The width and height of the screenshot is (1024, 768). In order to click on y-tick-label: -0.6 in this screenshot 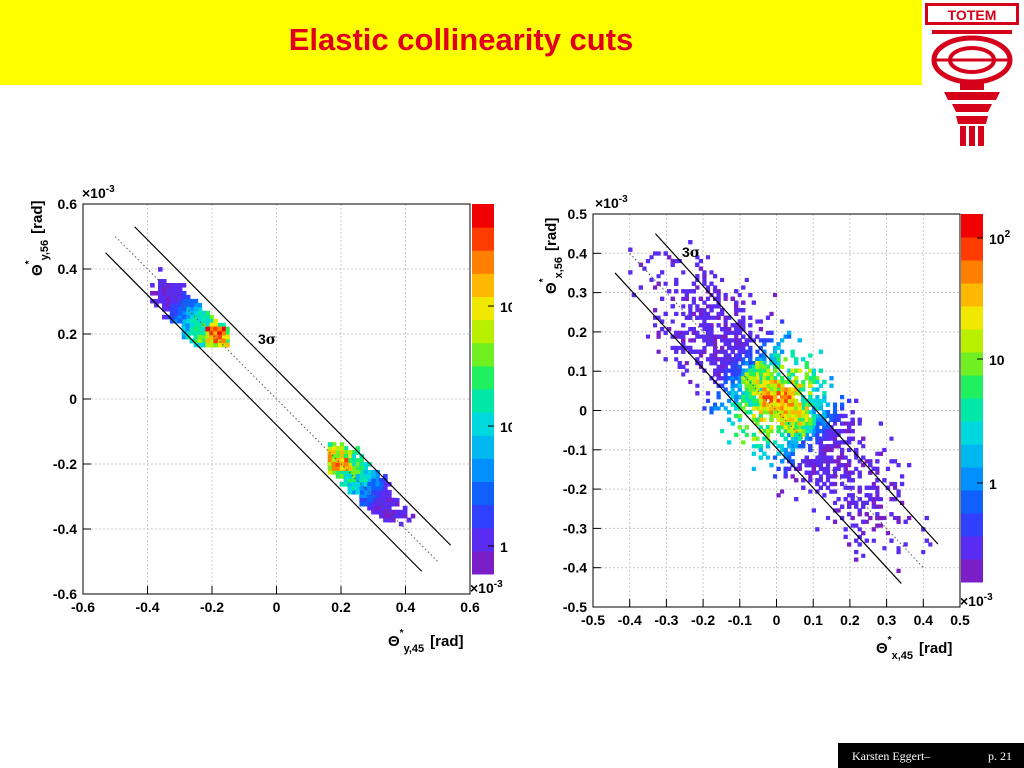, I will do `click(65, 594)`.